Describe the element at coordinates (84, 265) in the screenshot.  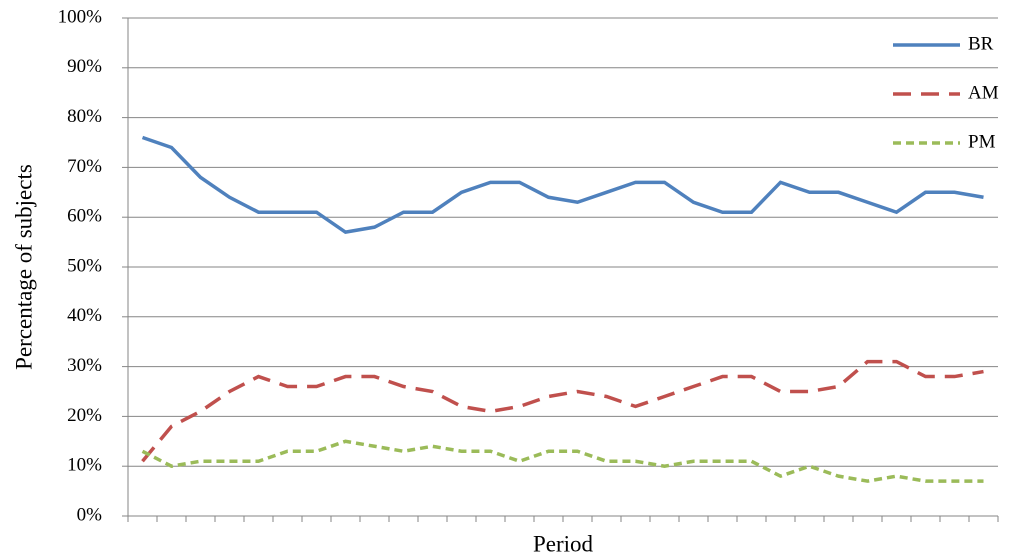
I see `y-tick-label: 50%` at that location.